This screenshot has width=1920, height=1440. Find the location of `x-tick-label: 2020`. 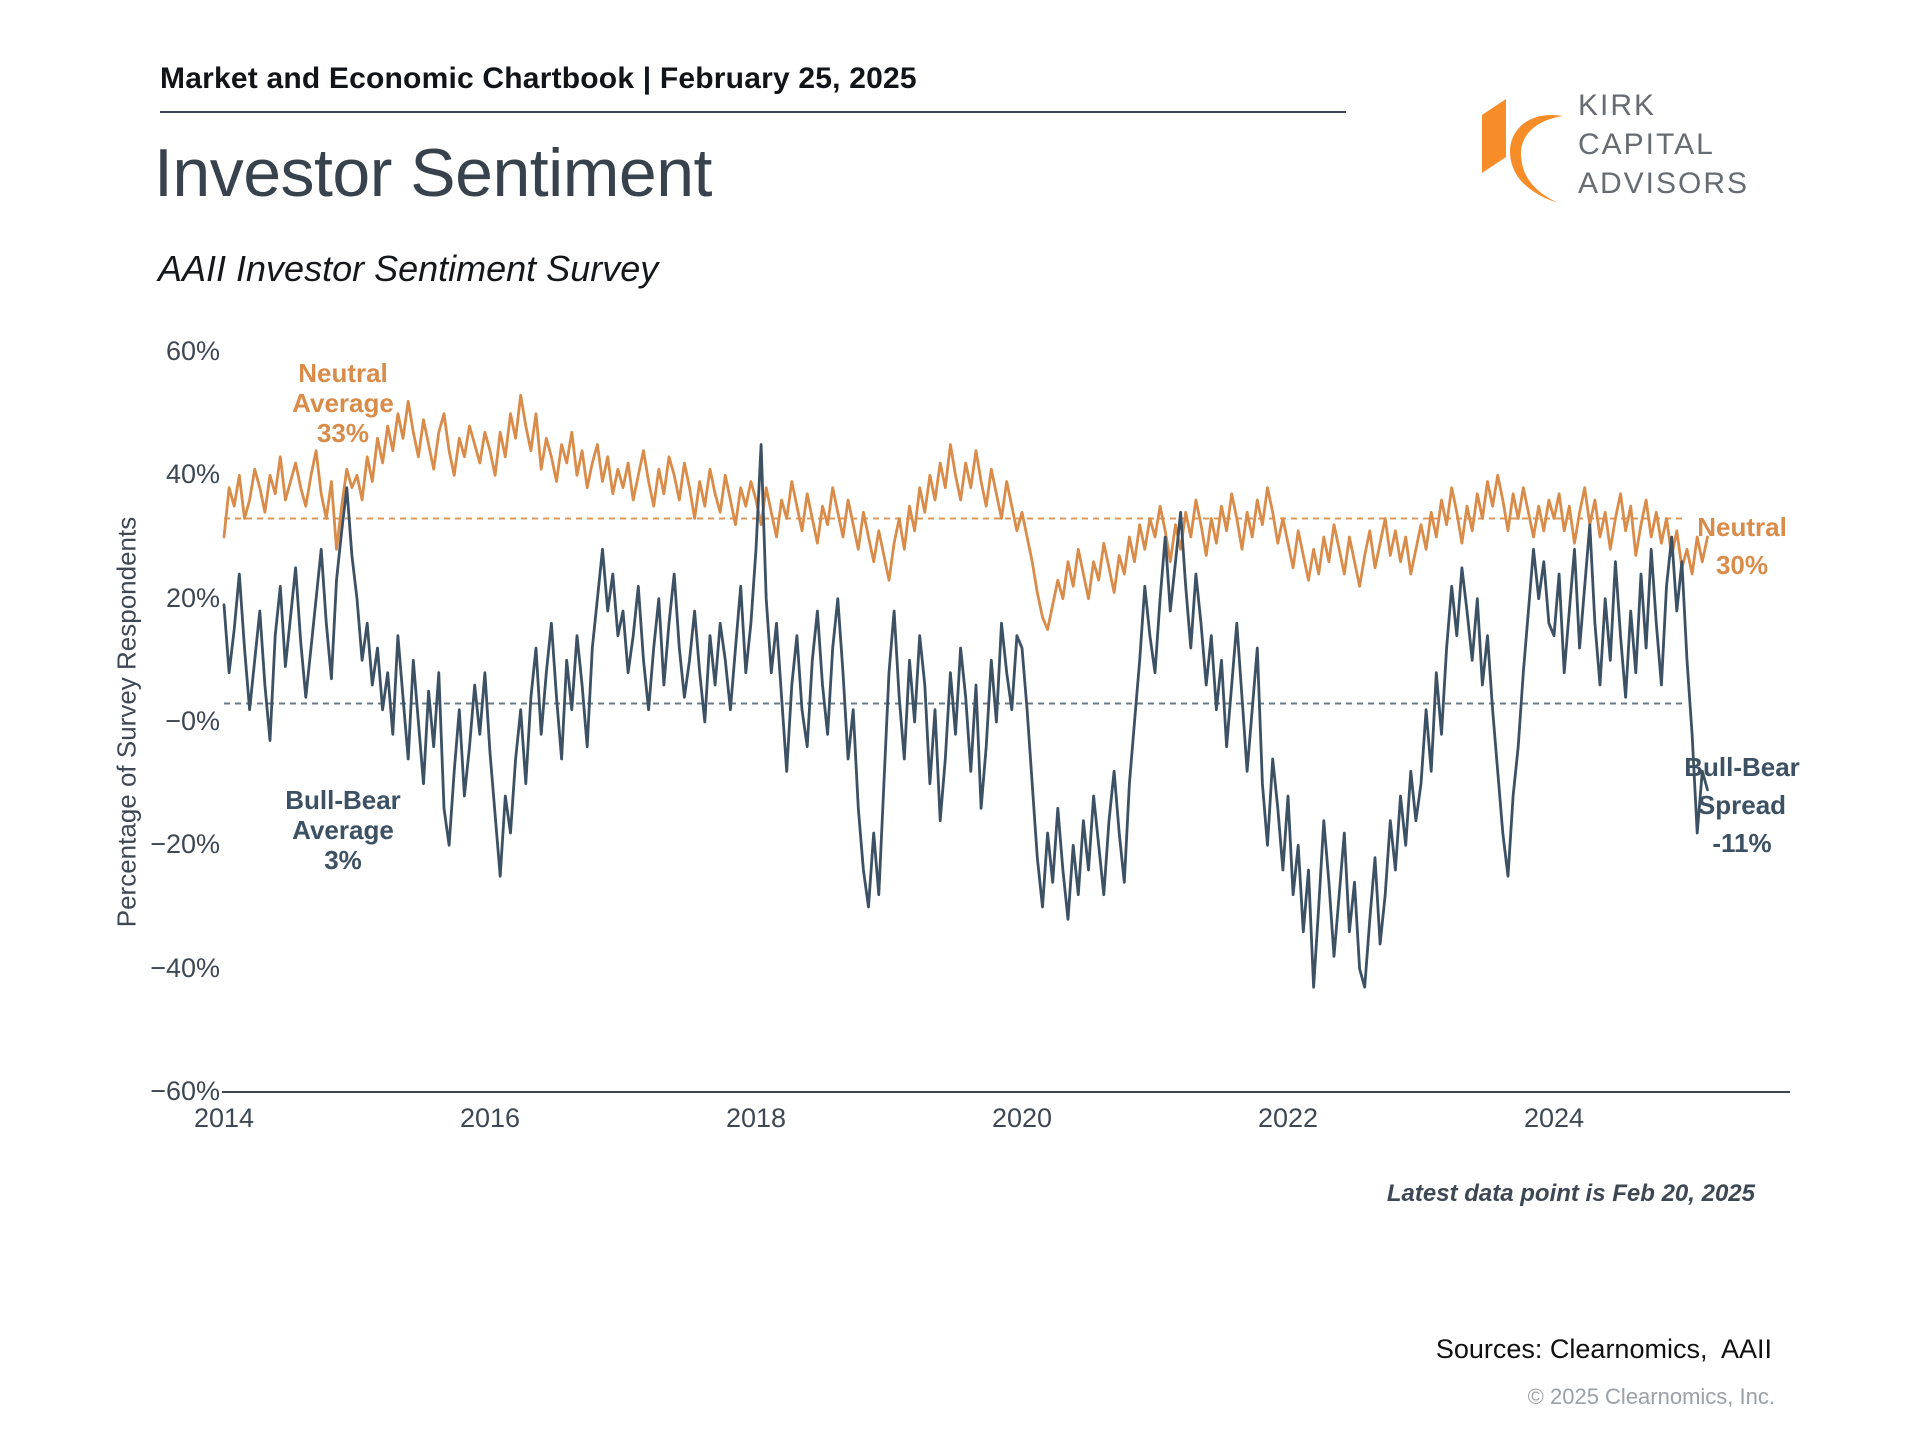

x-tick-label: 2020 is located at coordinates (1022, 1118).